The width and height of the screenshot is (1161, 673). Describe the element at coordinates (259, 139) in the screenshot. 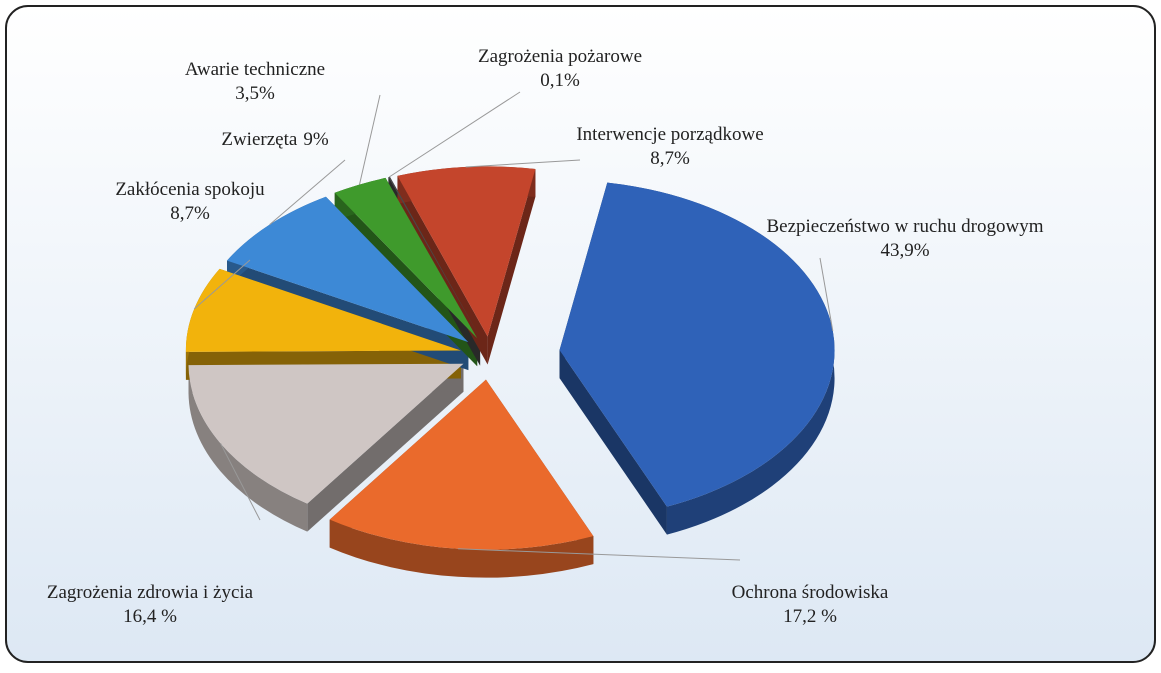

I see `category-label: Zwierzęta` at that location.